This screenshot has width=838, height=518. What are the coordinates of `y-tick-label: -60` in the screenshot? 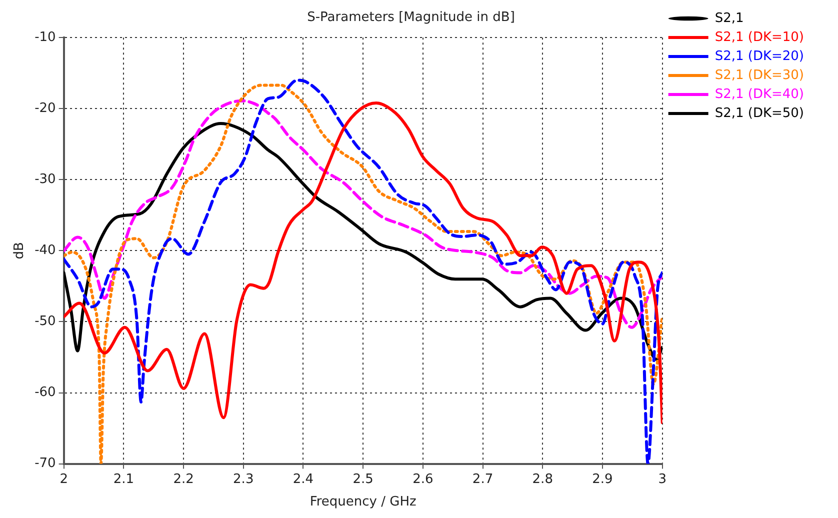 It's located at (45, 392).